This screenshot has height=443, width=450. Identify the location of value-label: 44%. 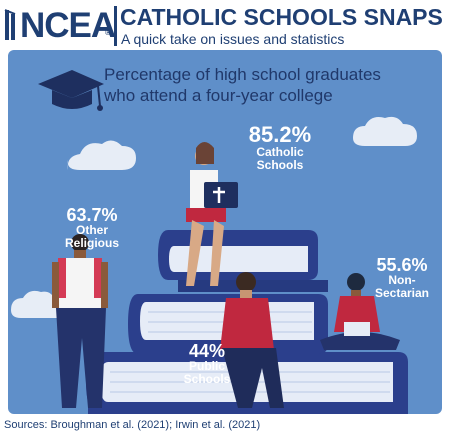
(207, 351).